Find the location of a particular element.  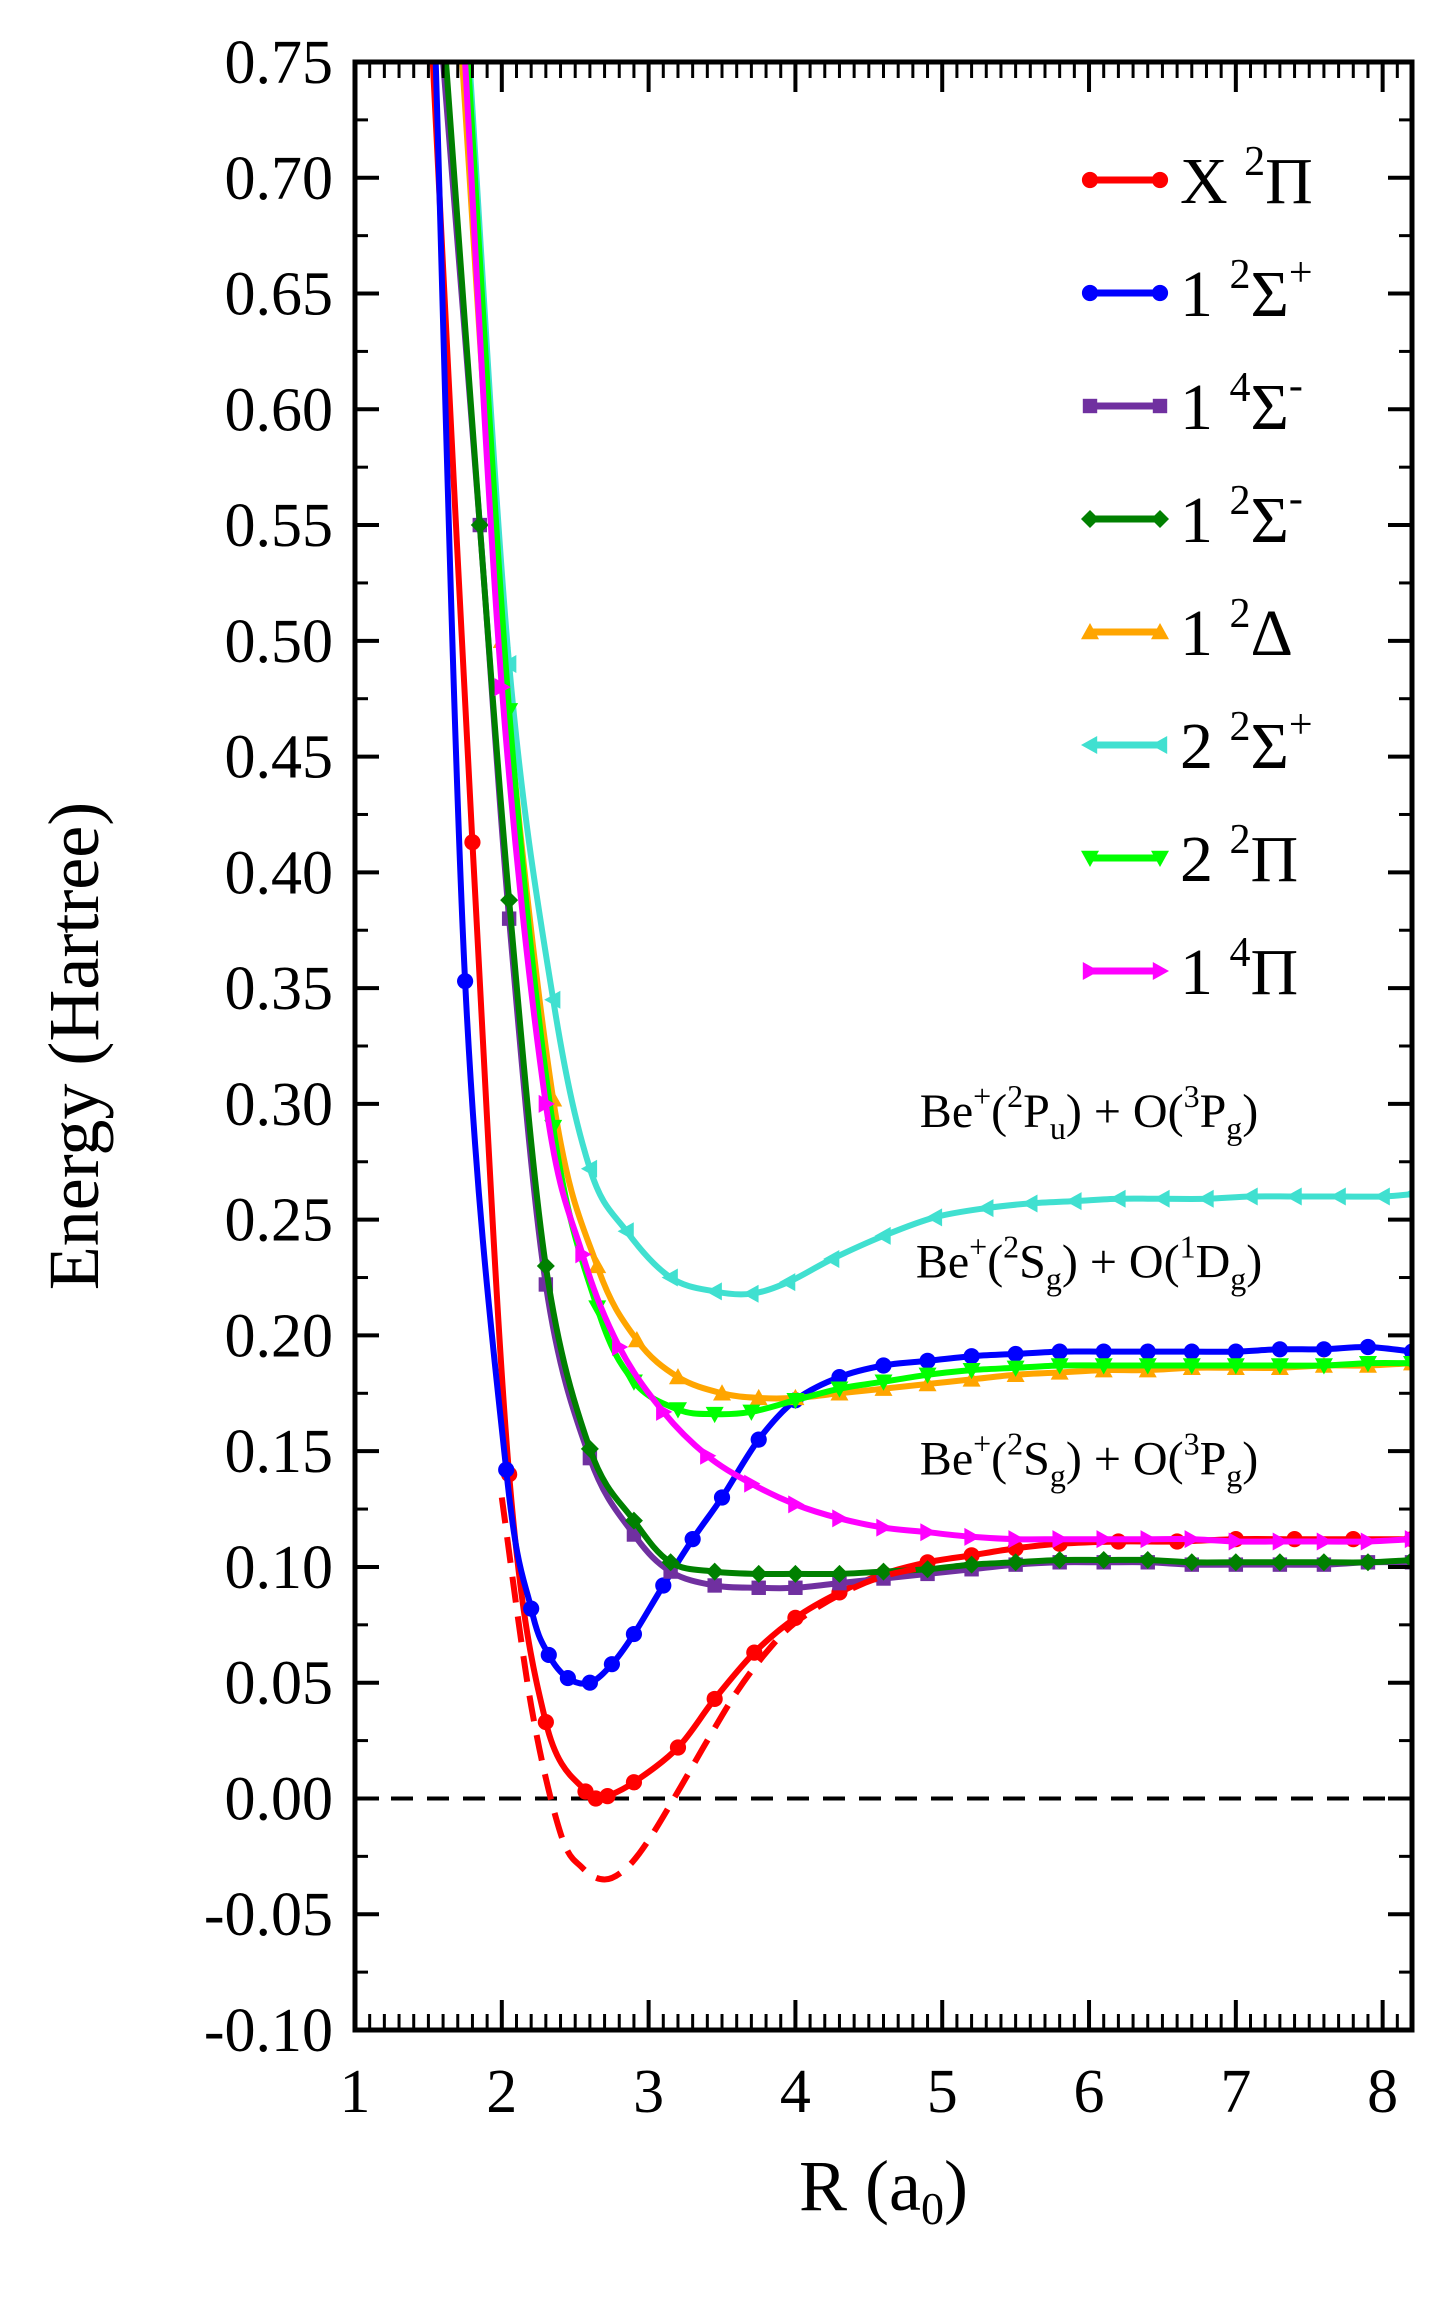

legend-label: 1 2Δ is located at coordinates (1236, 630).